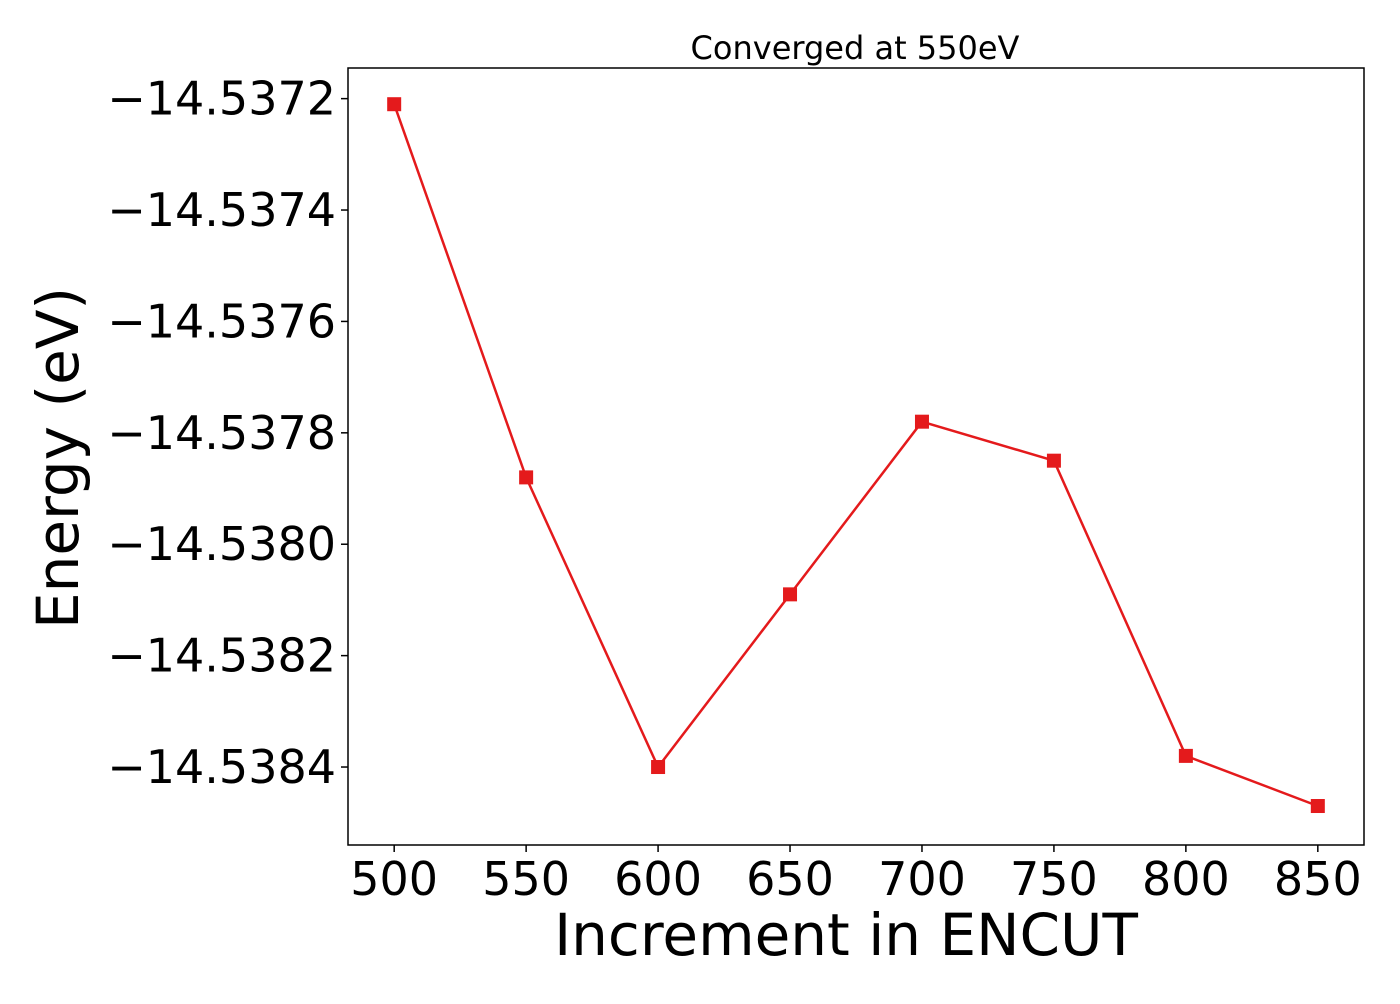 Image resolution: width=1400 pixels, height=1004 pixels. What do you see at coordinates (1054, 879) in the screenshot?
I see `x-tick-label: 750` at bounding box center [1054, 879].